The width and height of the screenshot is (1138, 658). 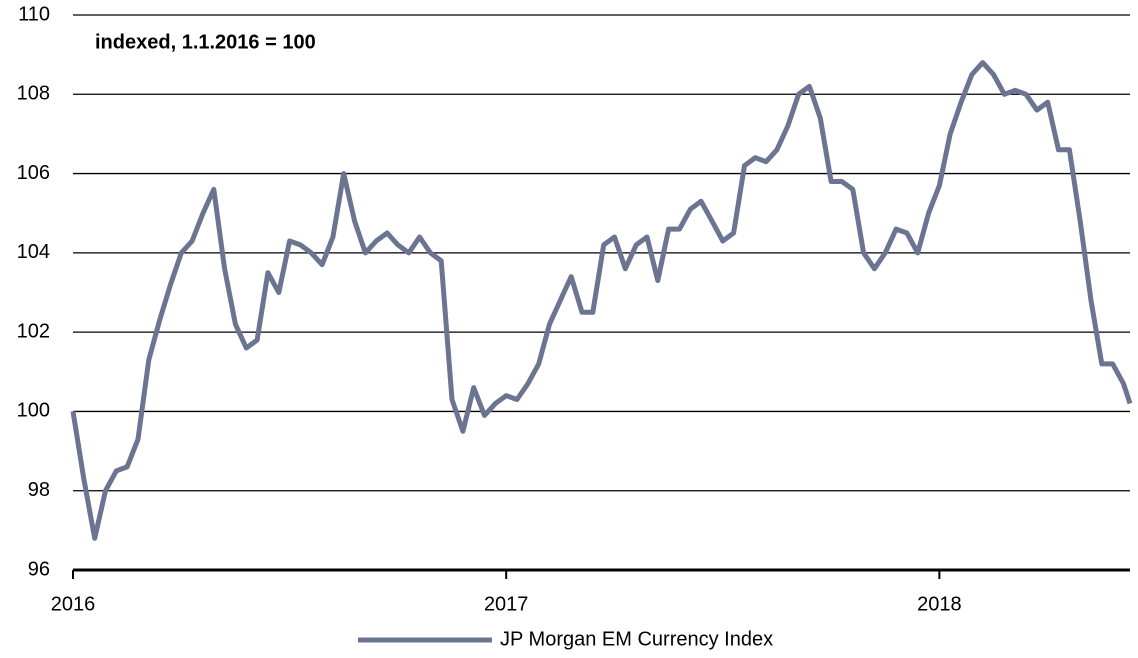 I want to click on y-tick-label: 110, so click(x=34, y=14).